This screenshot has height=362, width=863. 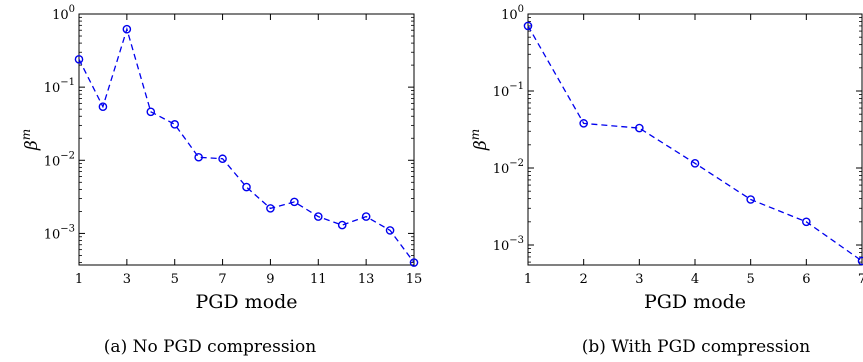 What do you see at coordinates (366, 279) in the screenshot?
I see `x-tick-label: 13` at bounding box center [366, 279].